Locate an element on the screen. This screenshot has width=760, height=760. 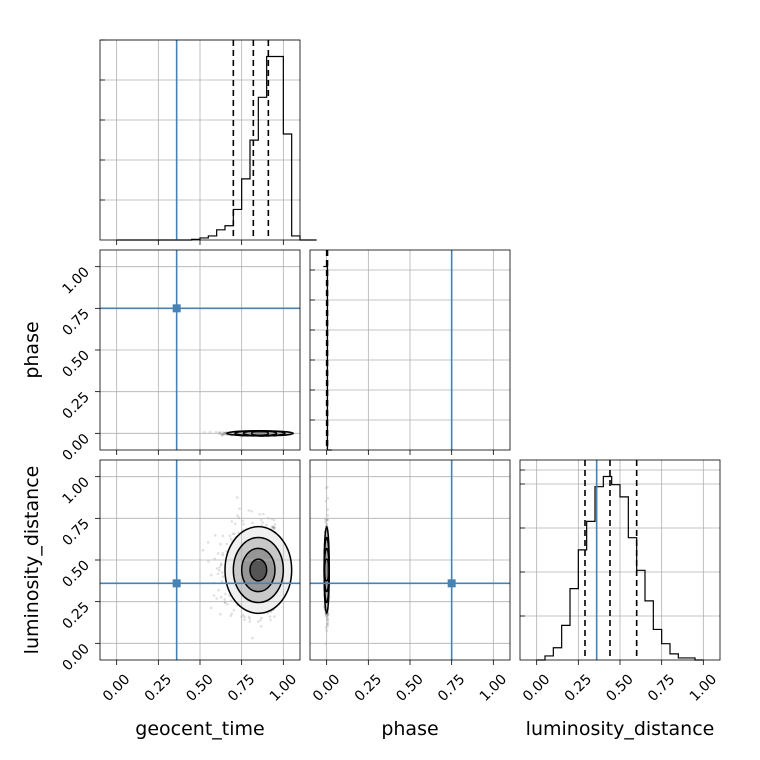
histogram-luminosity_distance is located at coordinates (620, 568).